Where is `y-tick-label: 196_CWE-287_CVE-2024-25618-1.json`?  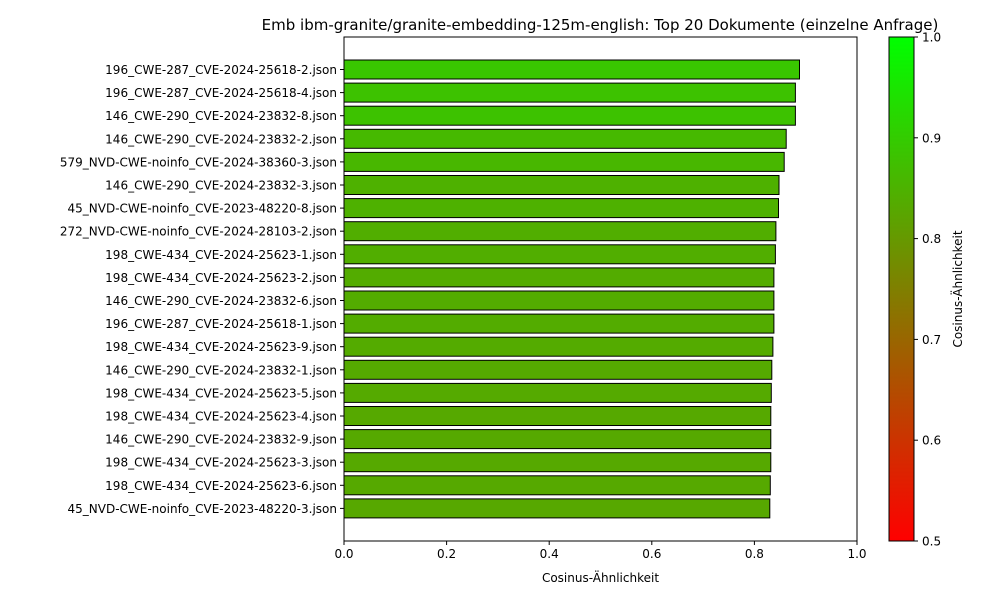 y-tick-label: 196_CWE-287_CVE-2024-25618-1.json is located at coordinates (221, 324).